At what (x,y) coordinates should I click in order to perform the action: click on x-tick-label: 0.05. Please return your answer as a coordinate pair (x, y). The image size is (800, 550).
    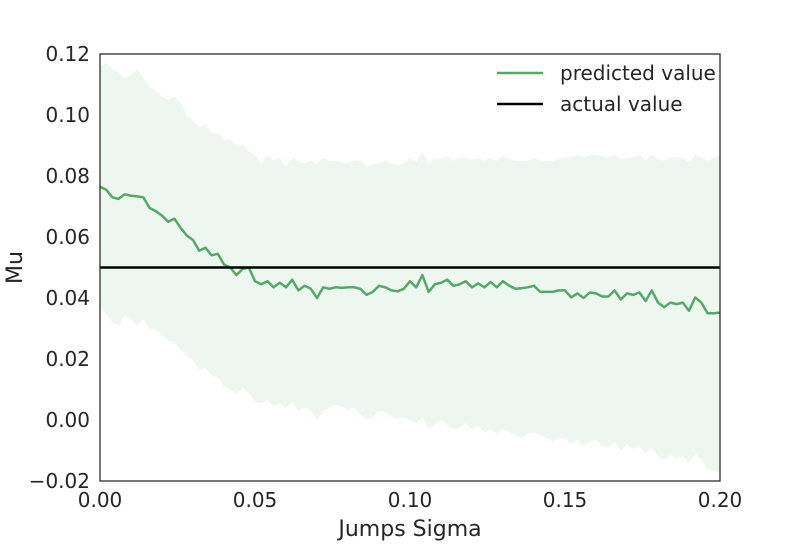
    Looking at the image, I should click on (255, 500).